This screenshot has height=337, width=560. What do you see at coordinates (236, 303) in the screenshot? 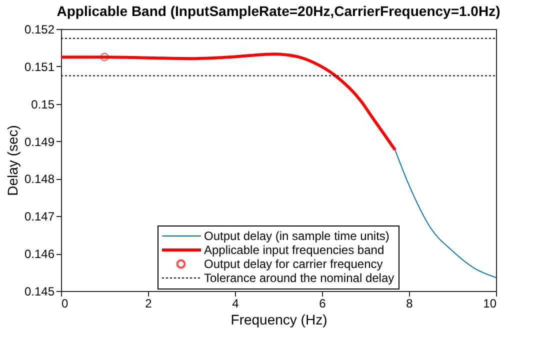
I see `x-tick-label: 4` at bounding box center [236, 303].